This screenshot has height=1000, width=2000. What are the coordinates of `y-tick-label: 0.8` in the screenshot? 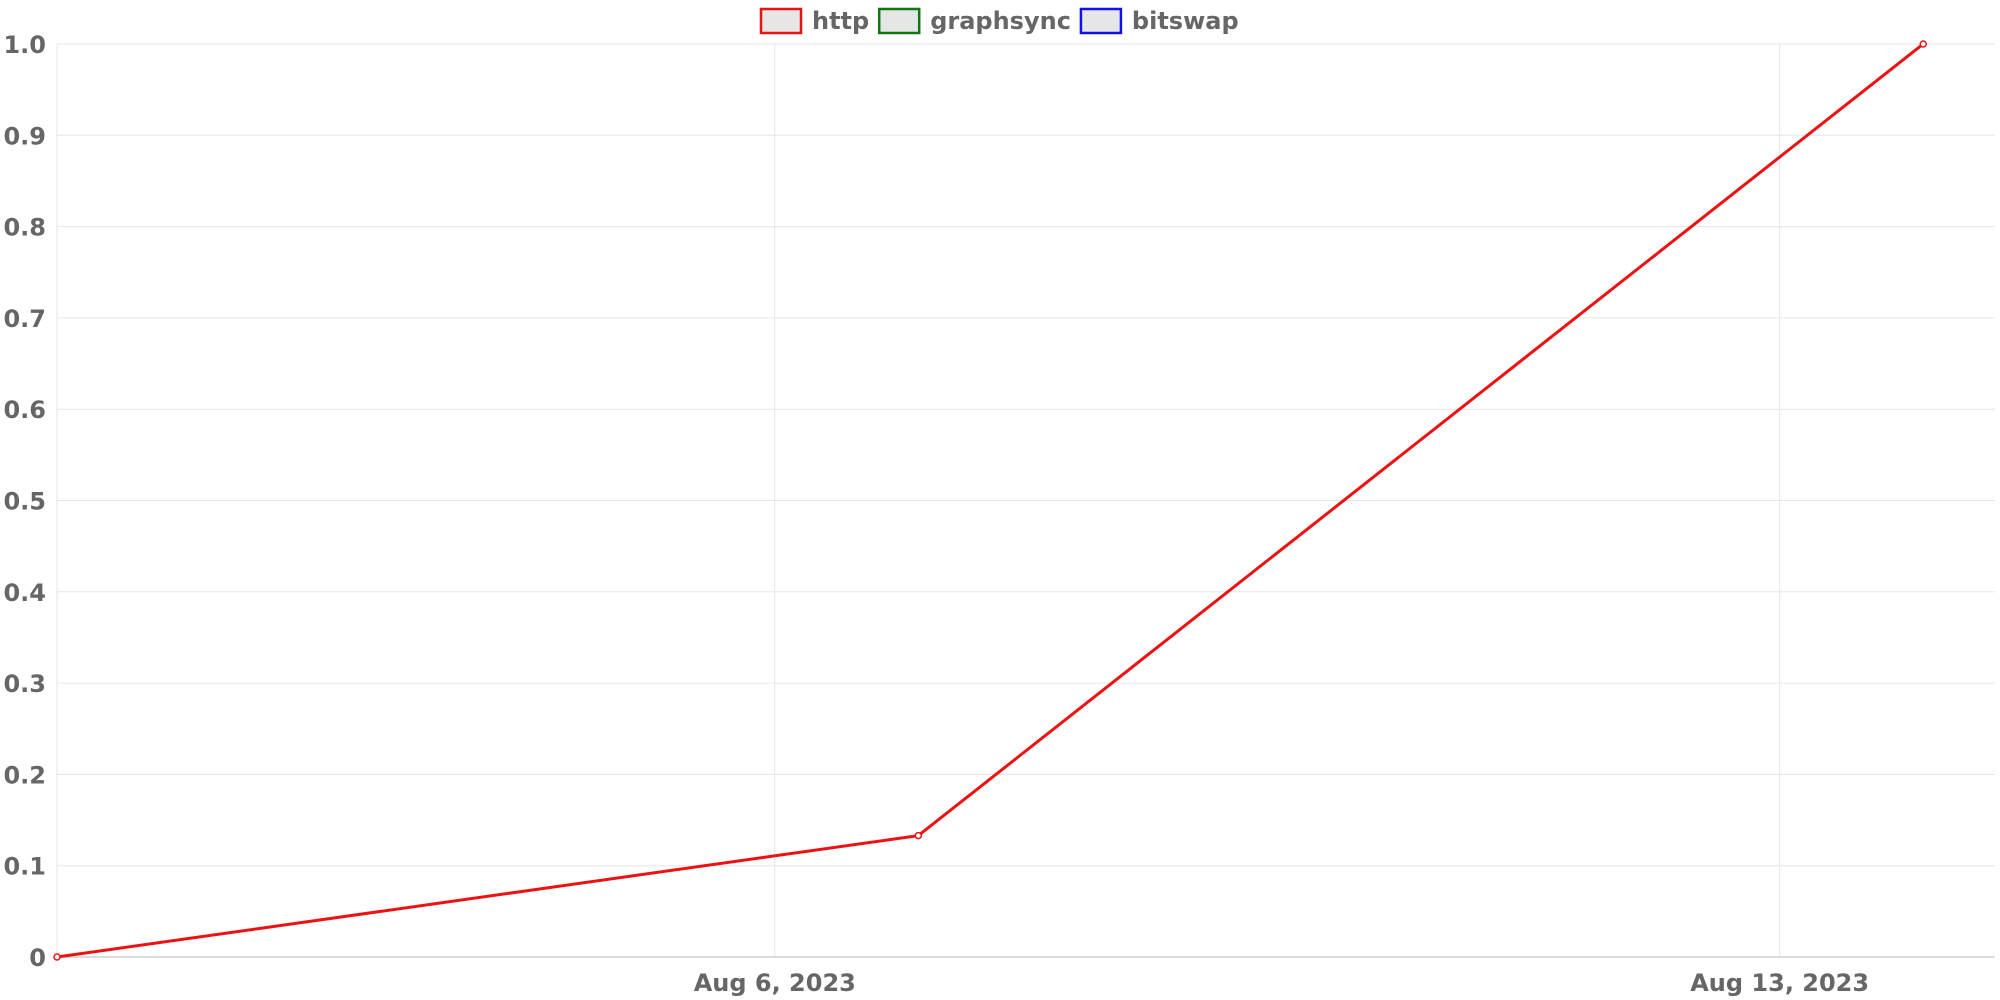 It's located at (24, 228).